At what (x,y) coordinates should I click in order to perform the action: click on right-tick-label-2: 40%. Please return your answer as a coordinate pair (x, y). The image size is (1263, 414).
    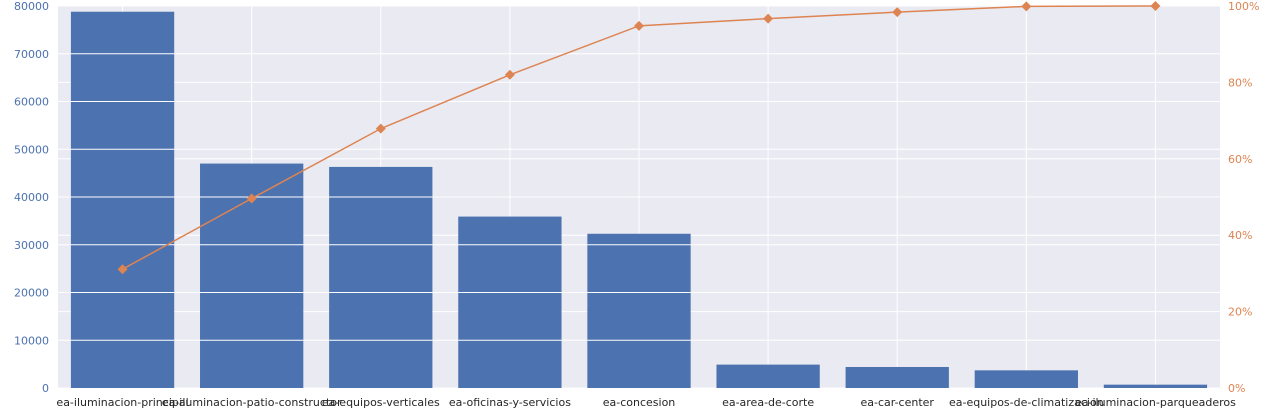
    Looking at the image, I should click on (1240, 235).